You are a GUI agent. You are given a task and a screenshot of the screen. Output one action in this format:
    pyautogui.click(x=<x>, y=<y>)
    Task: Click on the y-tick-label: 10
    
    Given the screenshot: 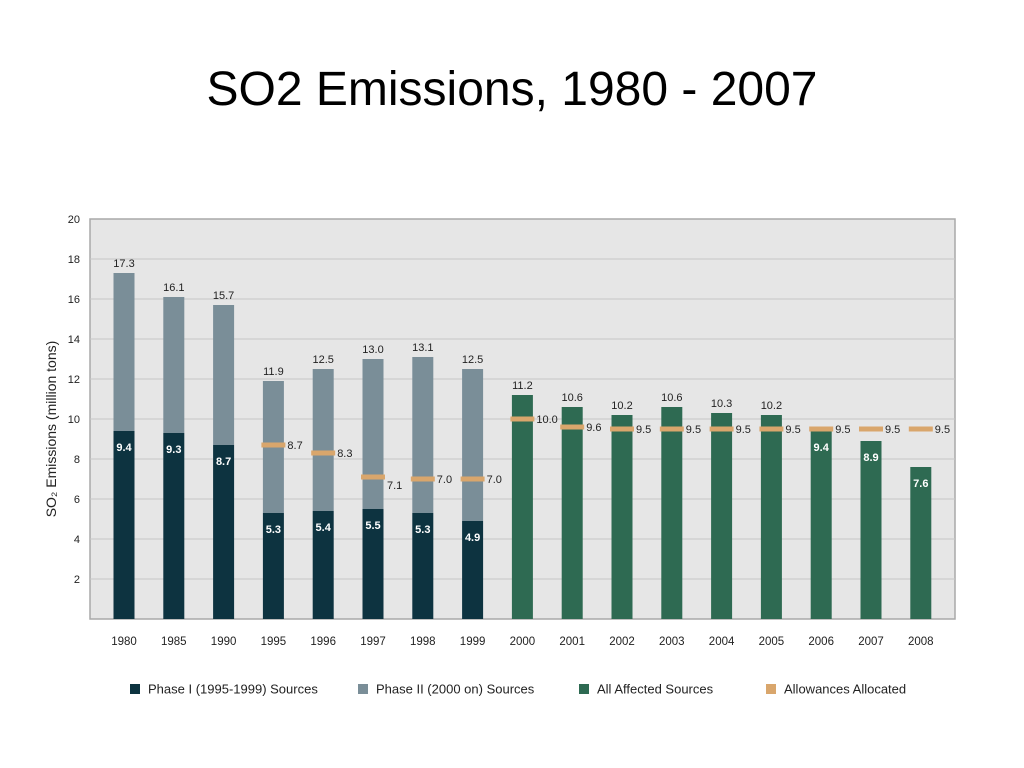 What is the action you would take?
    pyautogui.click(x=74, y=420)
    